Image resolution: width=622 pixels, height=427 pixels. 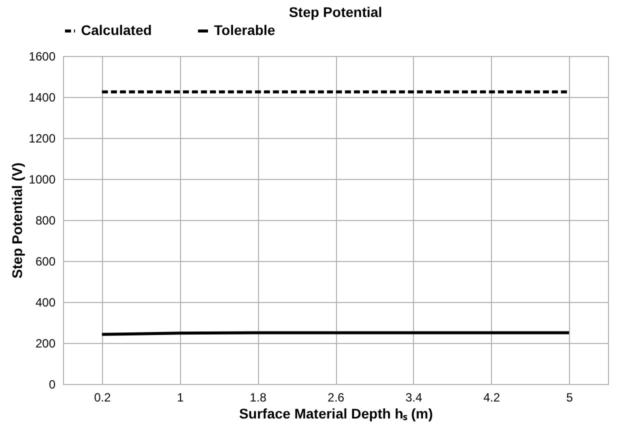 What do you see at coordinates (570, 397) in the screenshot?
I see `x-tick-label: 5` at bounding box center [570, 397].